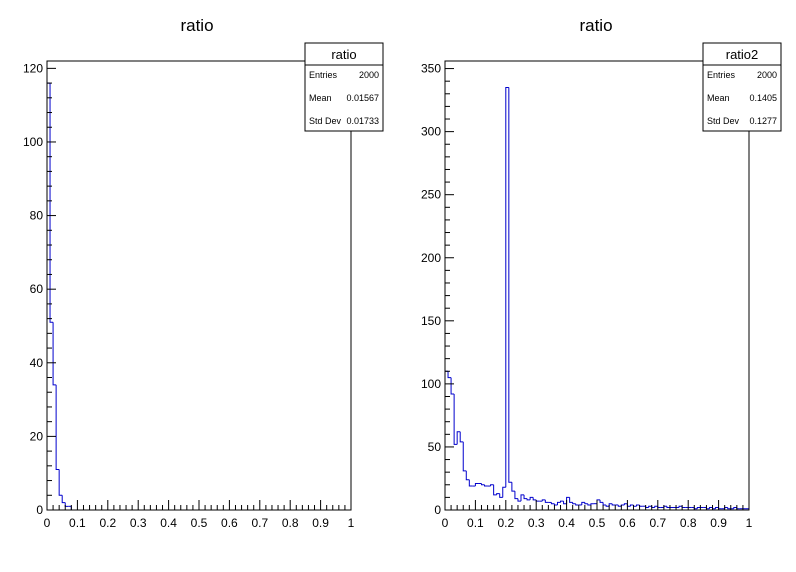 This screenshot has width=796, height=572. I want to click on stats-mean-label: Mean, so click(718, 98).